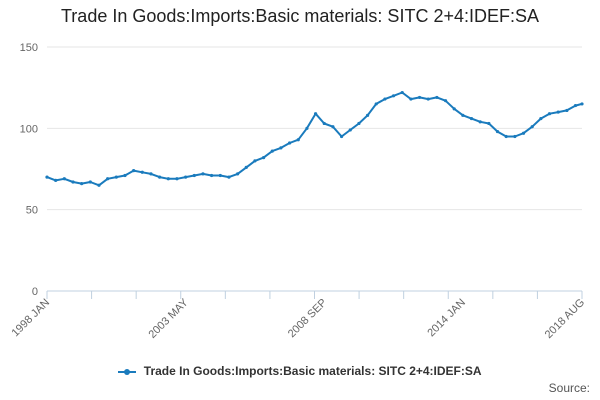 The height and width of the screenshot is (400, 600). What do you see at coordinates (30, 318) in the screenshot?
I see `x-tick-label: 1998 JAN` at bounding box center [30, 318].